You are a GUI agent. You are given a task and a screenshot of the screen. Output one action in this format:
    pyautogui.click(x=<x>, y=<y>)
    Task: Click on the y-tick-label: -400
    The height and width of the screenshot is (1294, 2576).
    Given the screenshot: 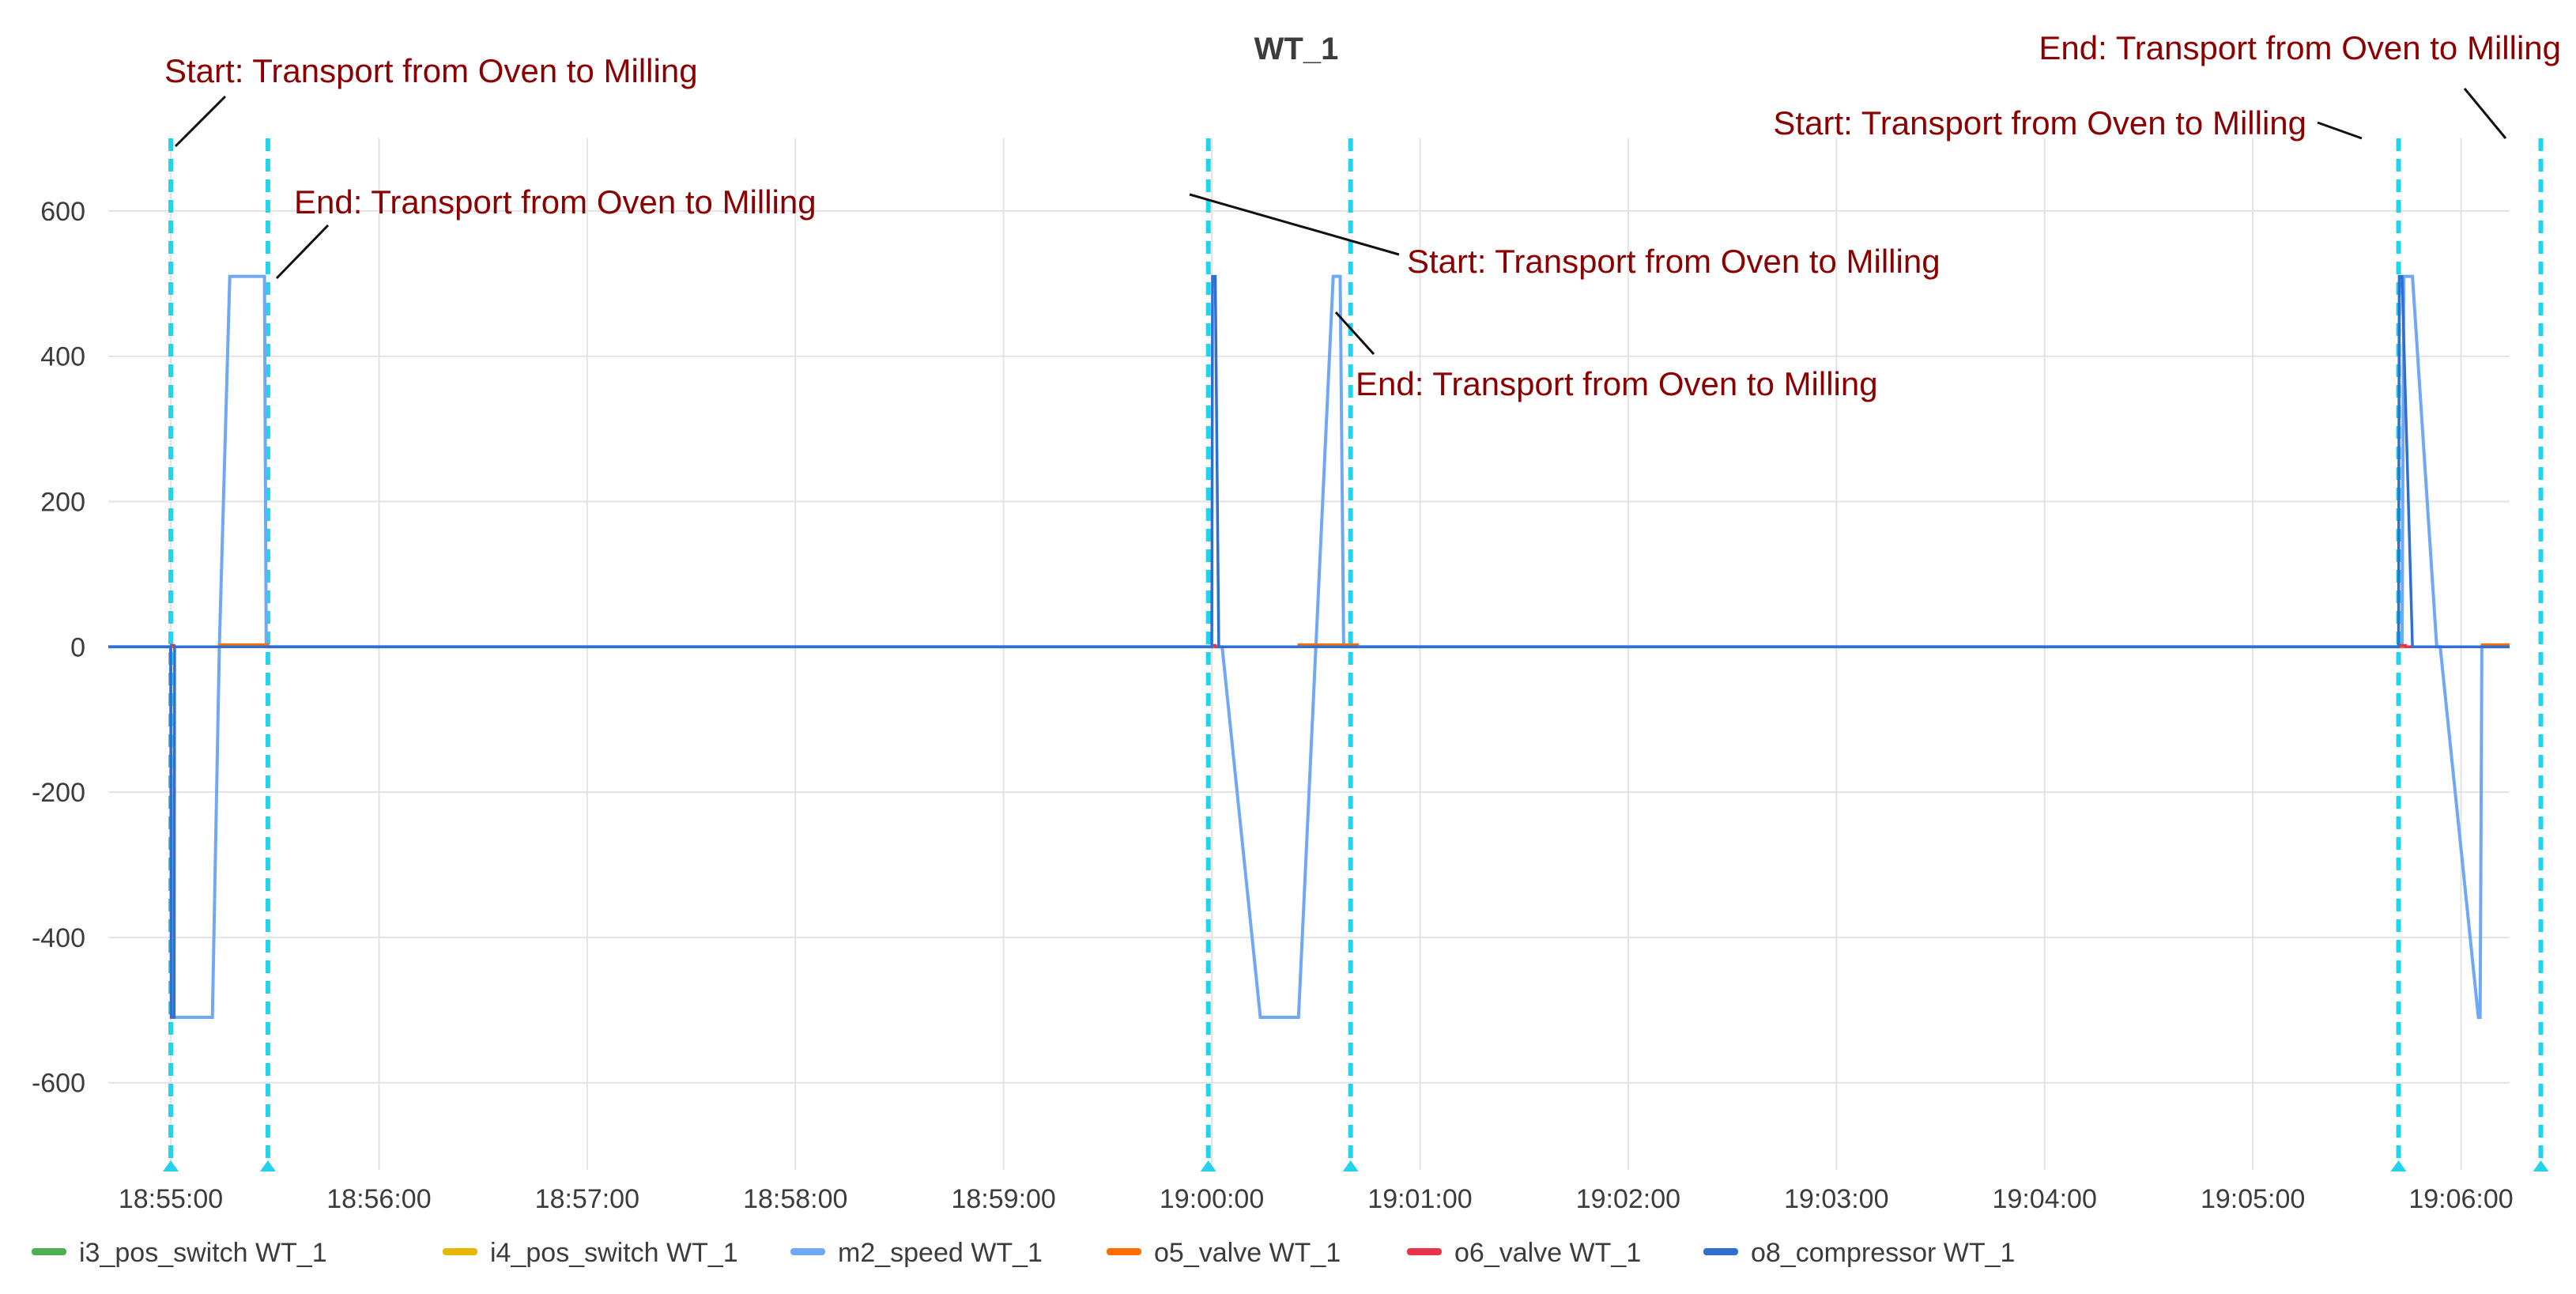 What is the action you would take?
    pyautogui.click(x=58, y=938)
    